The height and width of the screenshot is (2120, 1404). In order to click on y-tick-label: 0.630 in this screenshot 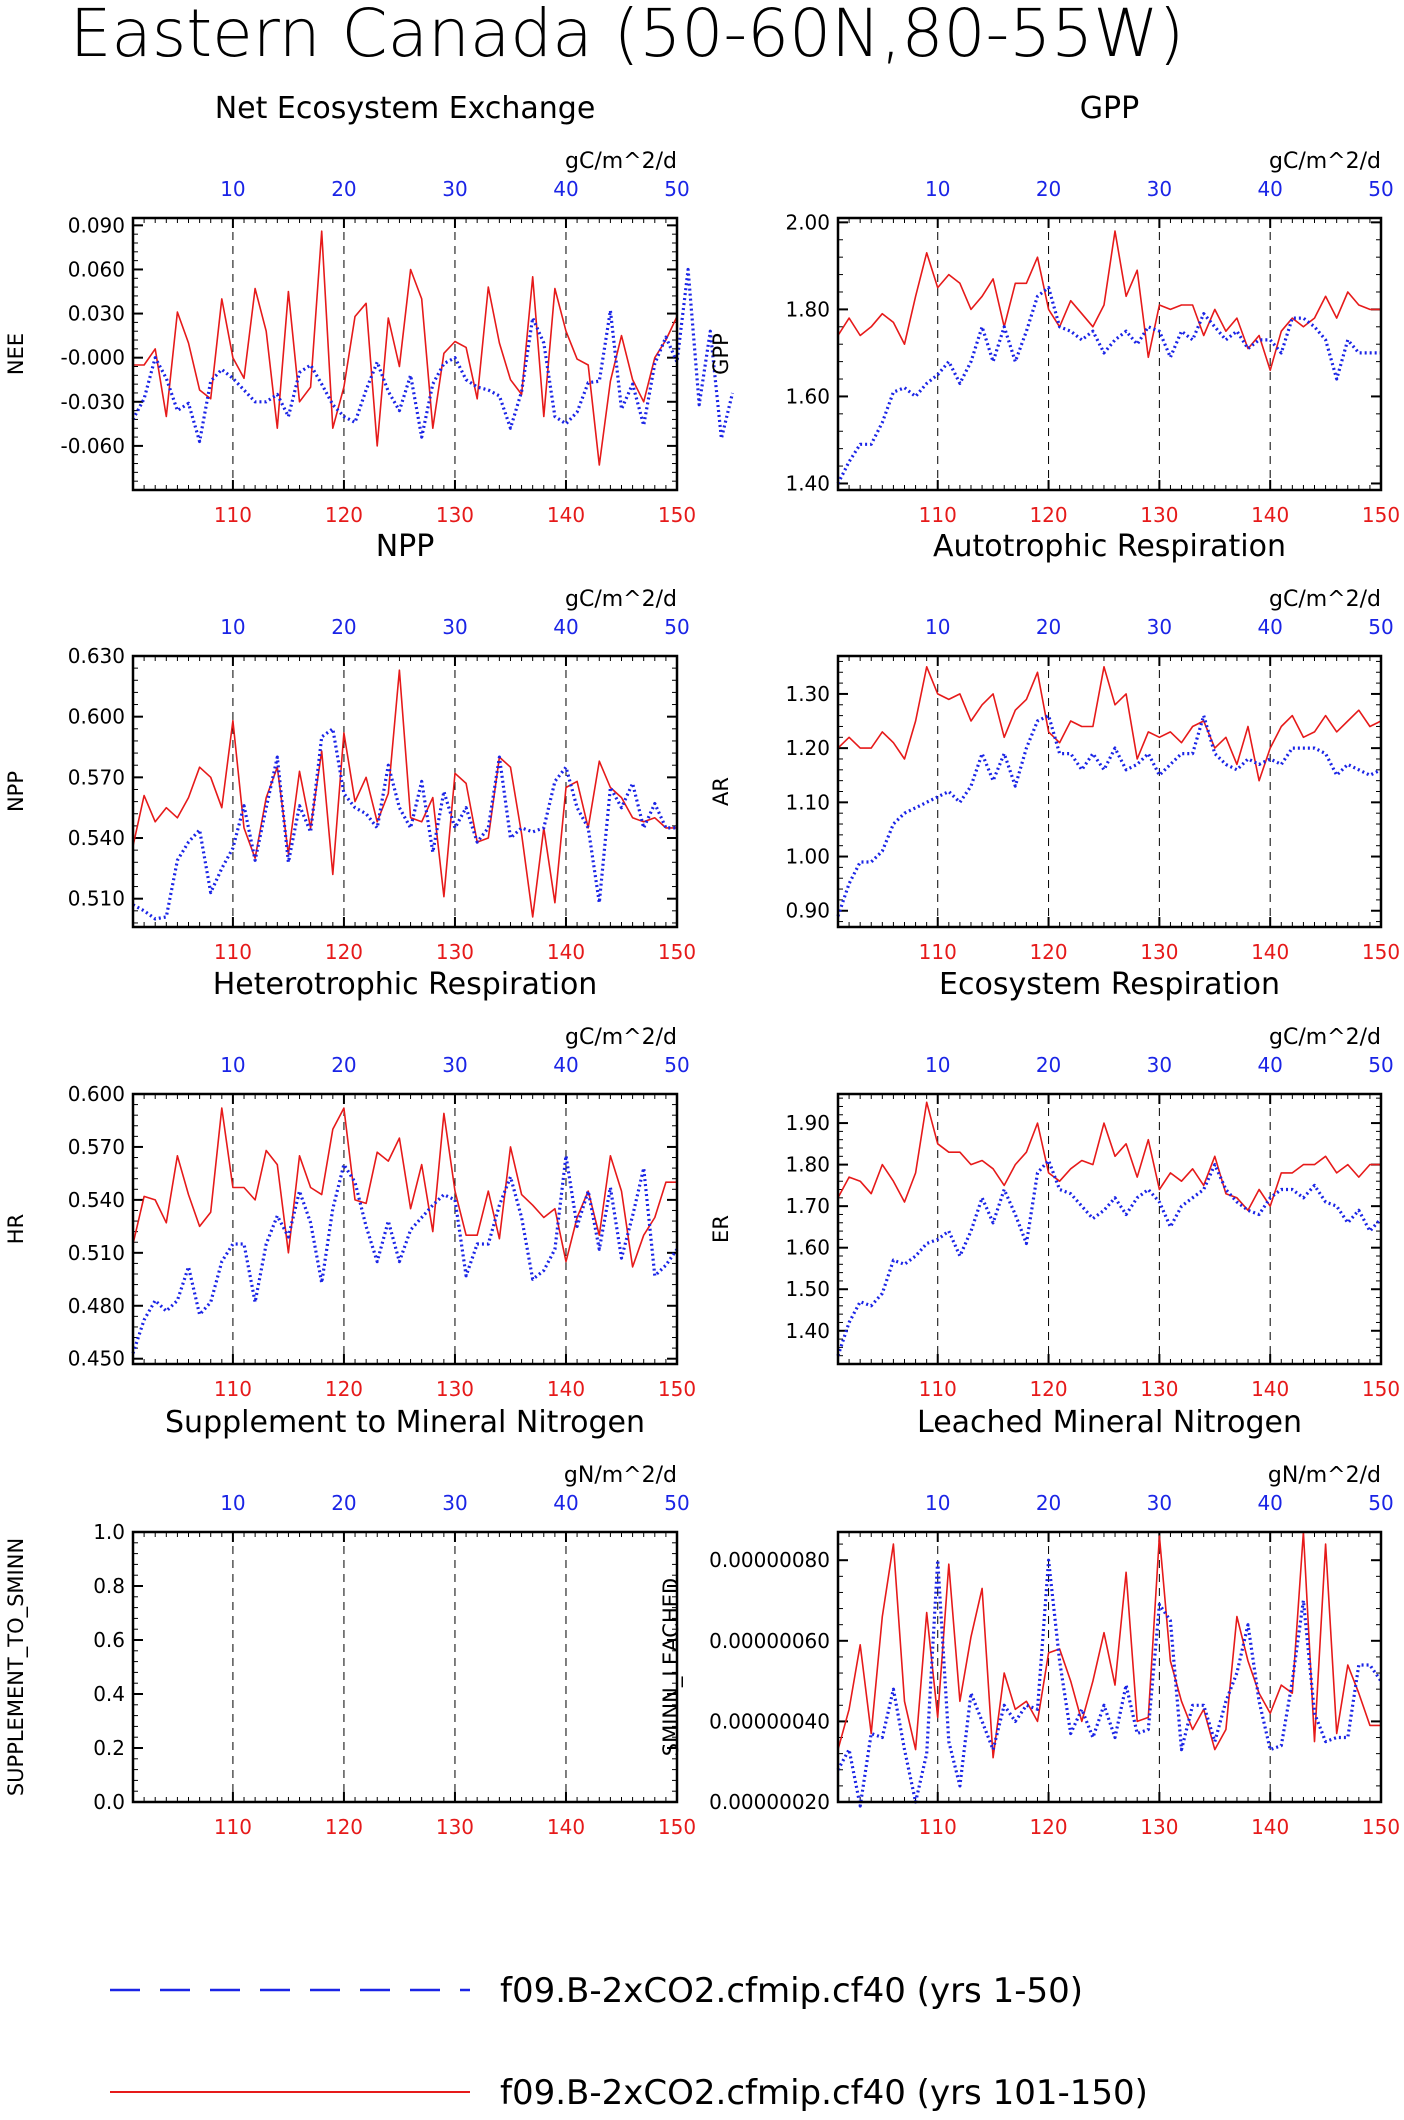, I will do `click(96, 656)`.